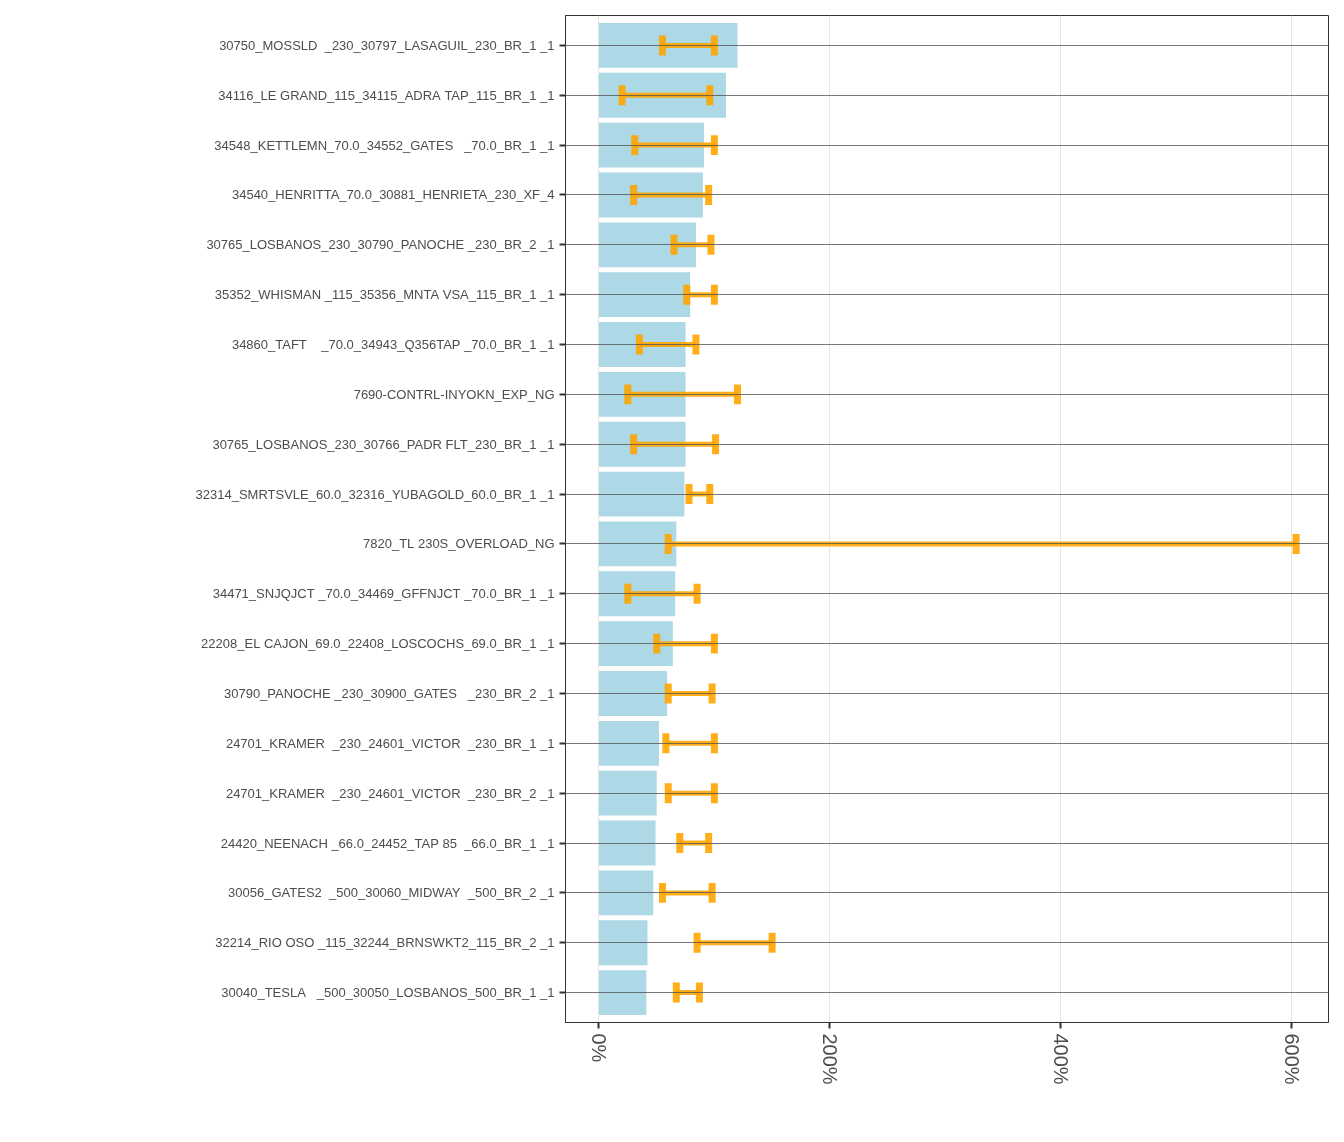 This screenshot has height=1142, width=1344. Describe the element at coordinates (393, 195) in the screenshot. I see `y-tick-label: 34540_HENRITTA_70.0_30881_HENRIETA_230_XF_4` at that location.